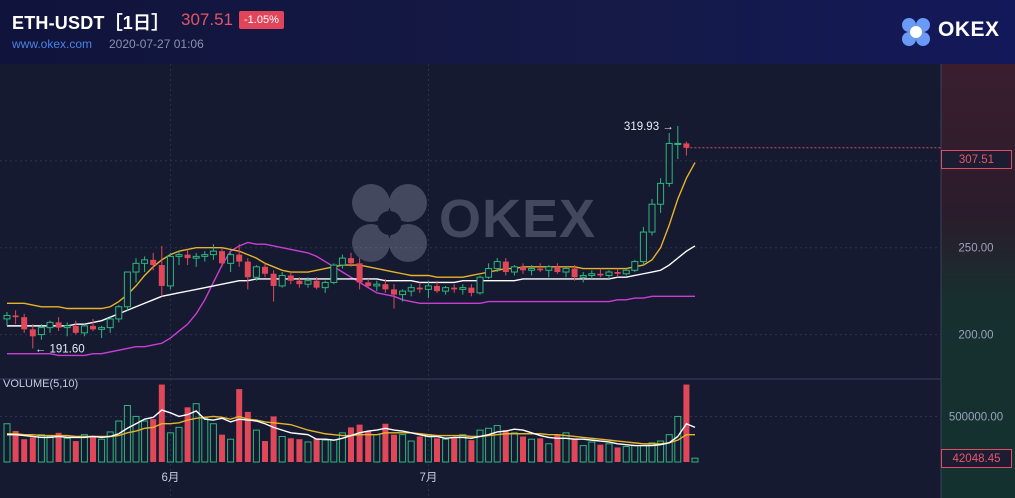  Describe the element at coordinates (976, 417) in the screenshot. I see `volume-tick-label: 500000.00` at that location.